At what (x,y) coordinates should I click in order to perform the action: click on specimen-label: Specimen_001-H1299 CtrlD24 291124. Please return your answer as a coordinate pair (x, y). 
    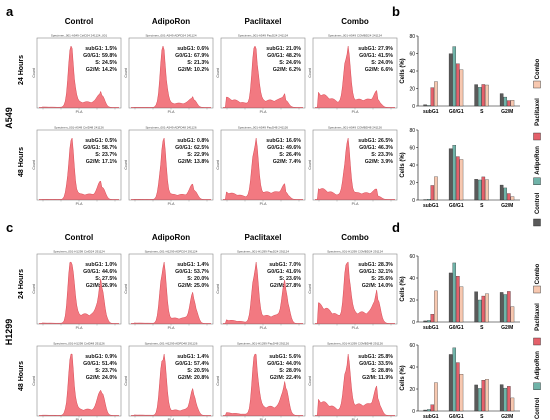
    Looking at the image, I should click on (79, 252).